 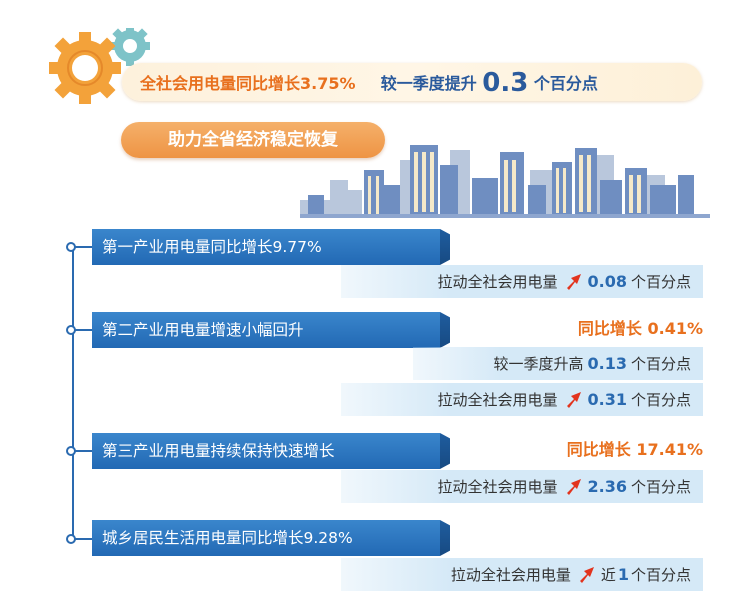 What do you see at coordinates (328, 83) in the screenshot?
I see `headline-percent: 3.75%` at bounding box center [328, 83].